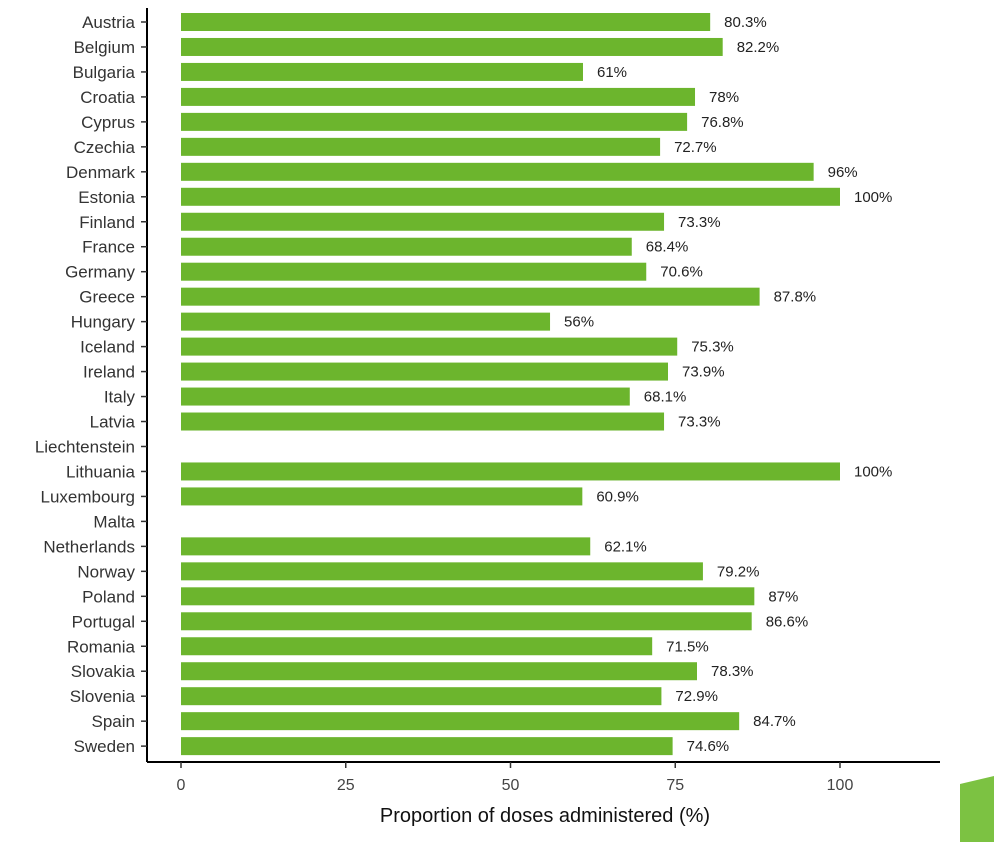  Describe the element at coordinates (104, 746) in the screenshot. I see `category-label: Sweden` at that location.